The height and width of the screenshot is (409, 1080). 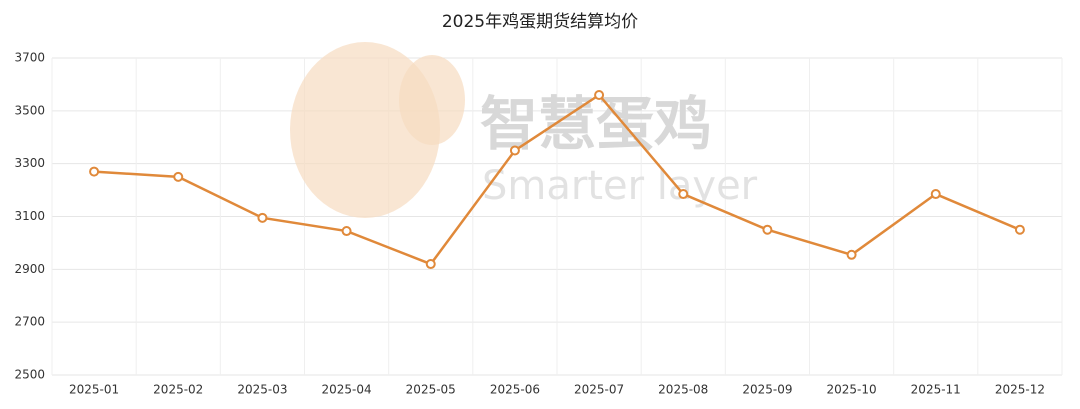 I want to click on watermark-subtitle: Smarter layer, so click(x=620, y=186).